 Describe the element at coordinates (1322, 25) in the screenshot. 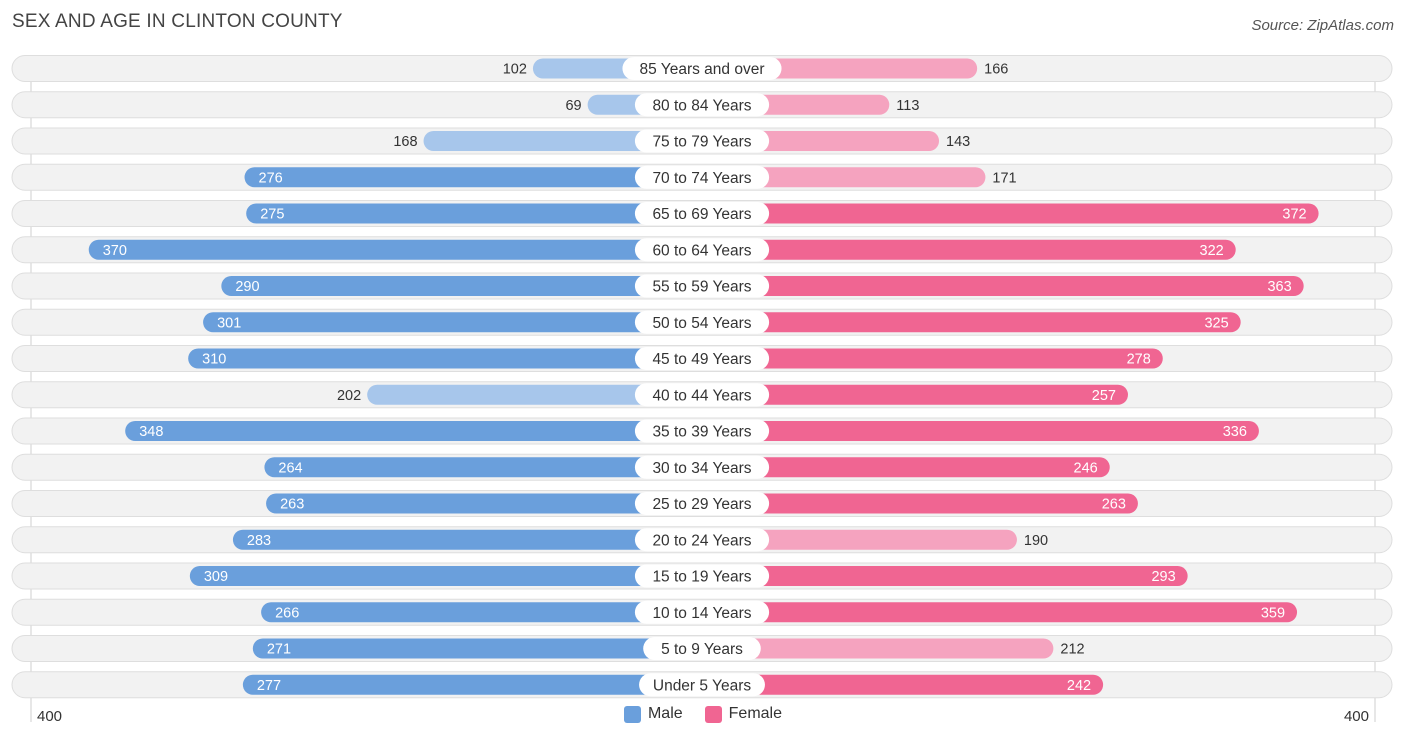

I see `source-label: Source: ZipAtlas.com` at that location.